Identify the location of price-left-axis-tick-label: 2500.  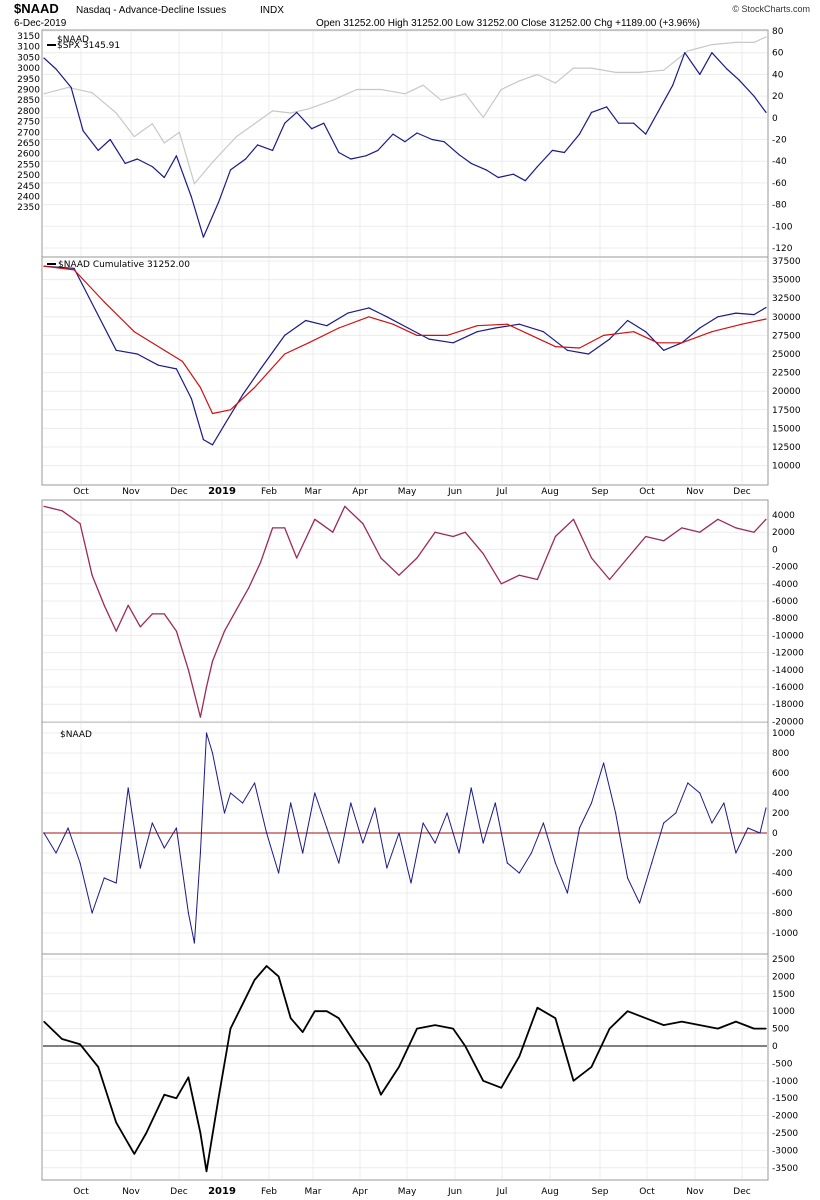
(28, 176).